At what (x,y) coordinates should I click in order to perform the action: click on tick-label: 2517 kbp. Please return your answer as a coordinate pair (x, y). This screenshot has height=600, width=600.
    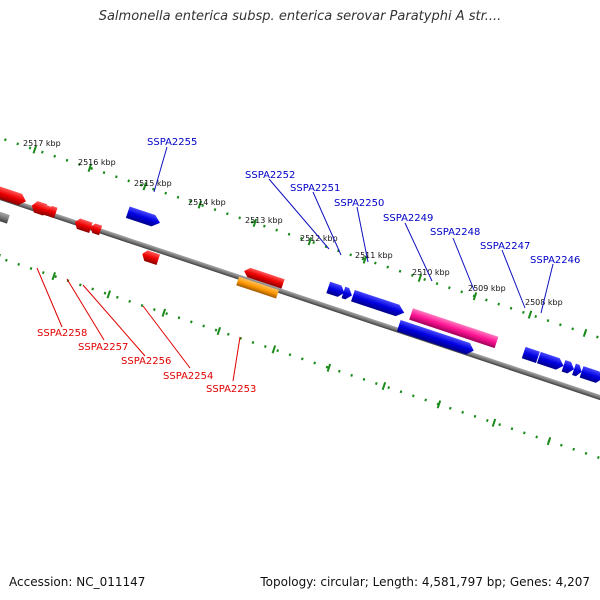
    Looking at the image, I should click on (42, 143).